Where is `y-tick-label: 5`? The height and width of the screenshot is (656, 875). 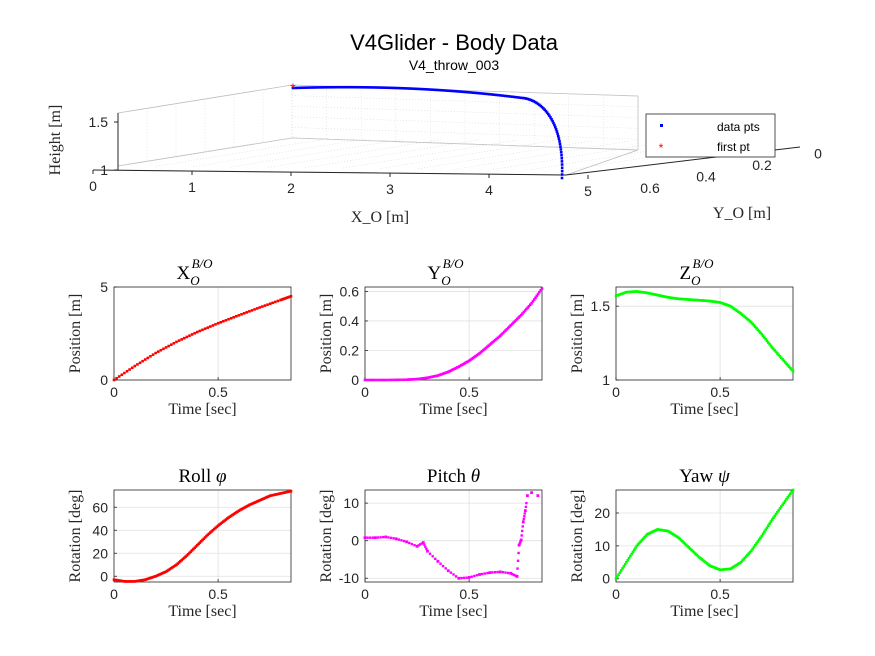 y-tick-label: 5 is located at coordinates (104, 287).